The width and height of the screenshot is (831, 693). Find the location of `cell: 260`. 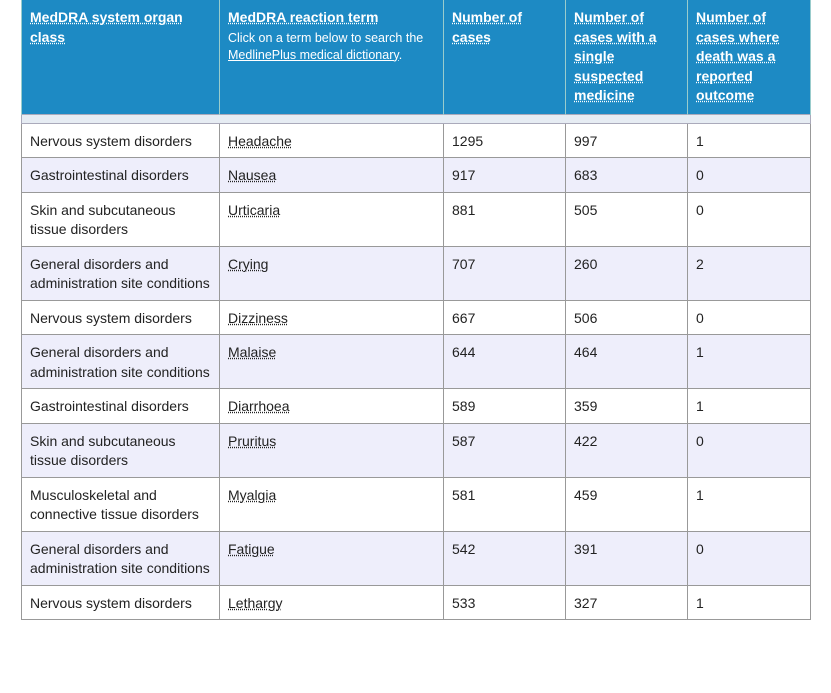

cell: 260 is located at coordinates (626, 273).